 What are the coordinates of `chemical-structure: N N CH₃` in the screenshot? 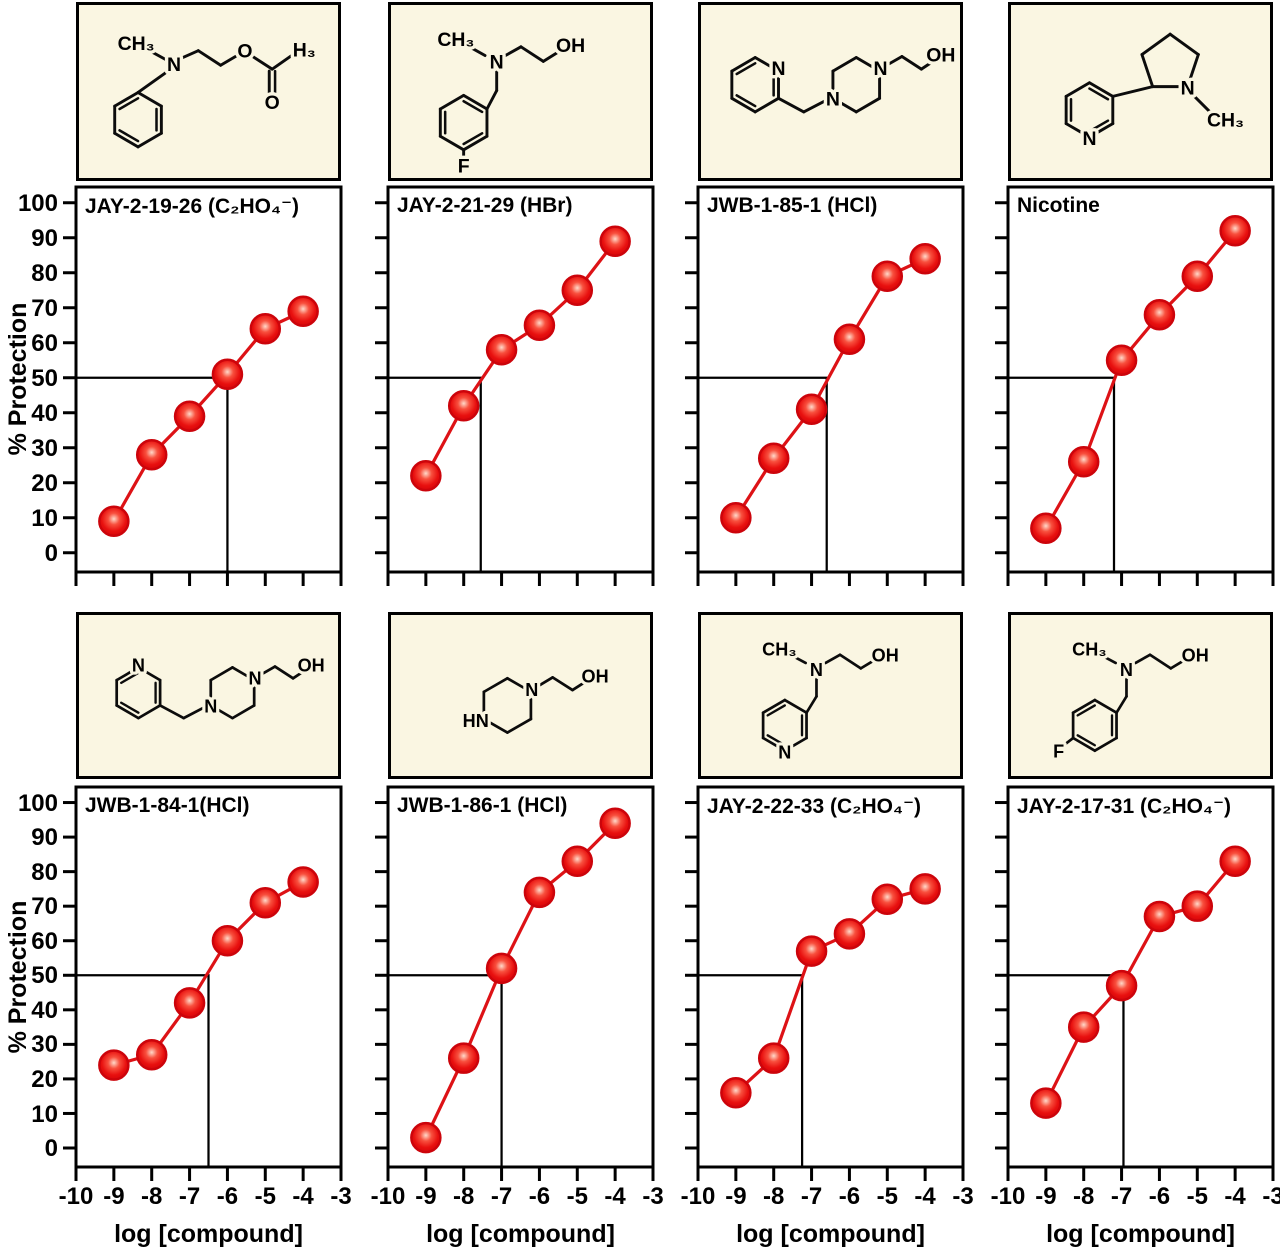 It's located at (1155, 93).